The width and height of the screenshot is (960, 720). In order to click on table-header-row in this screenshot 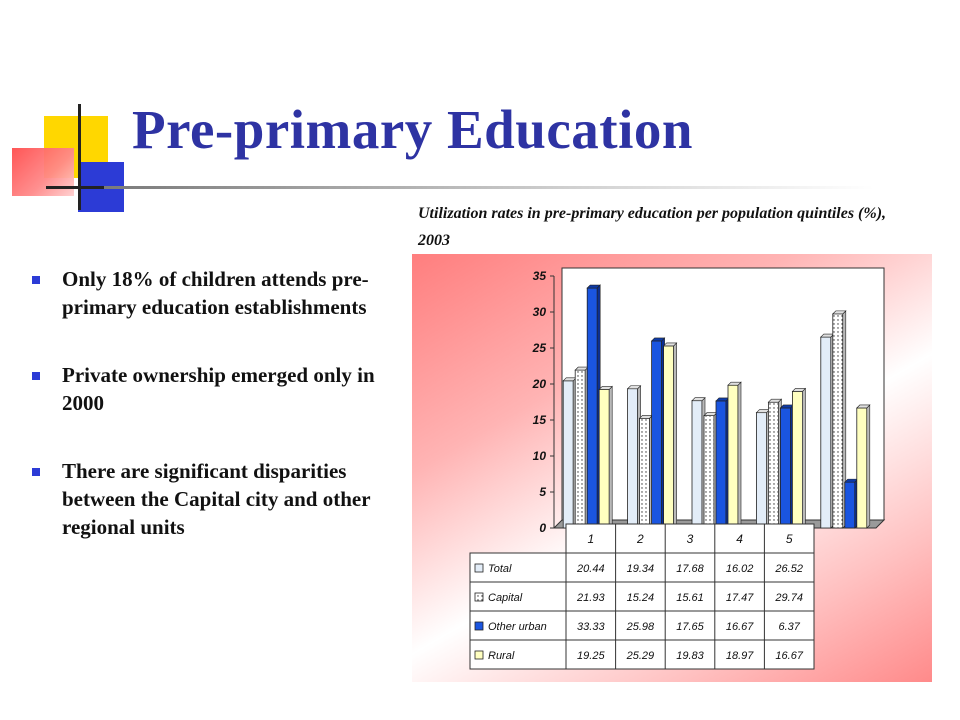, I will do `click(690, 538)`.